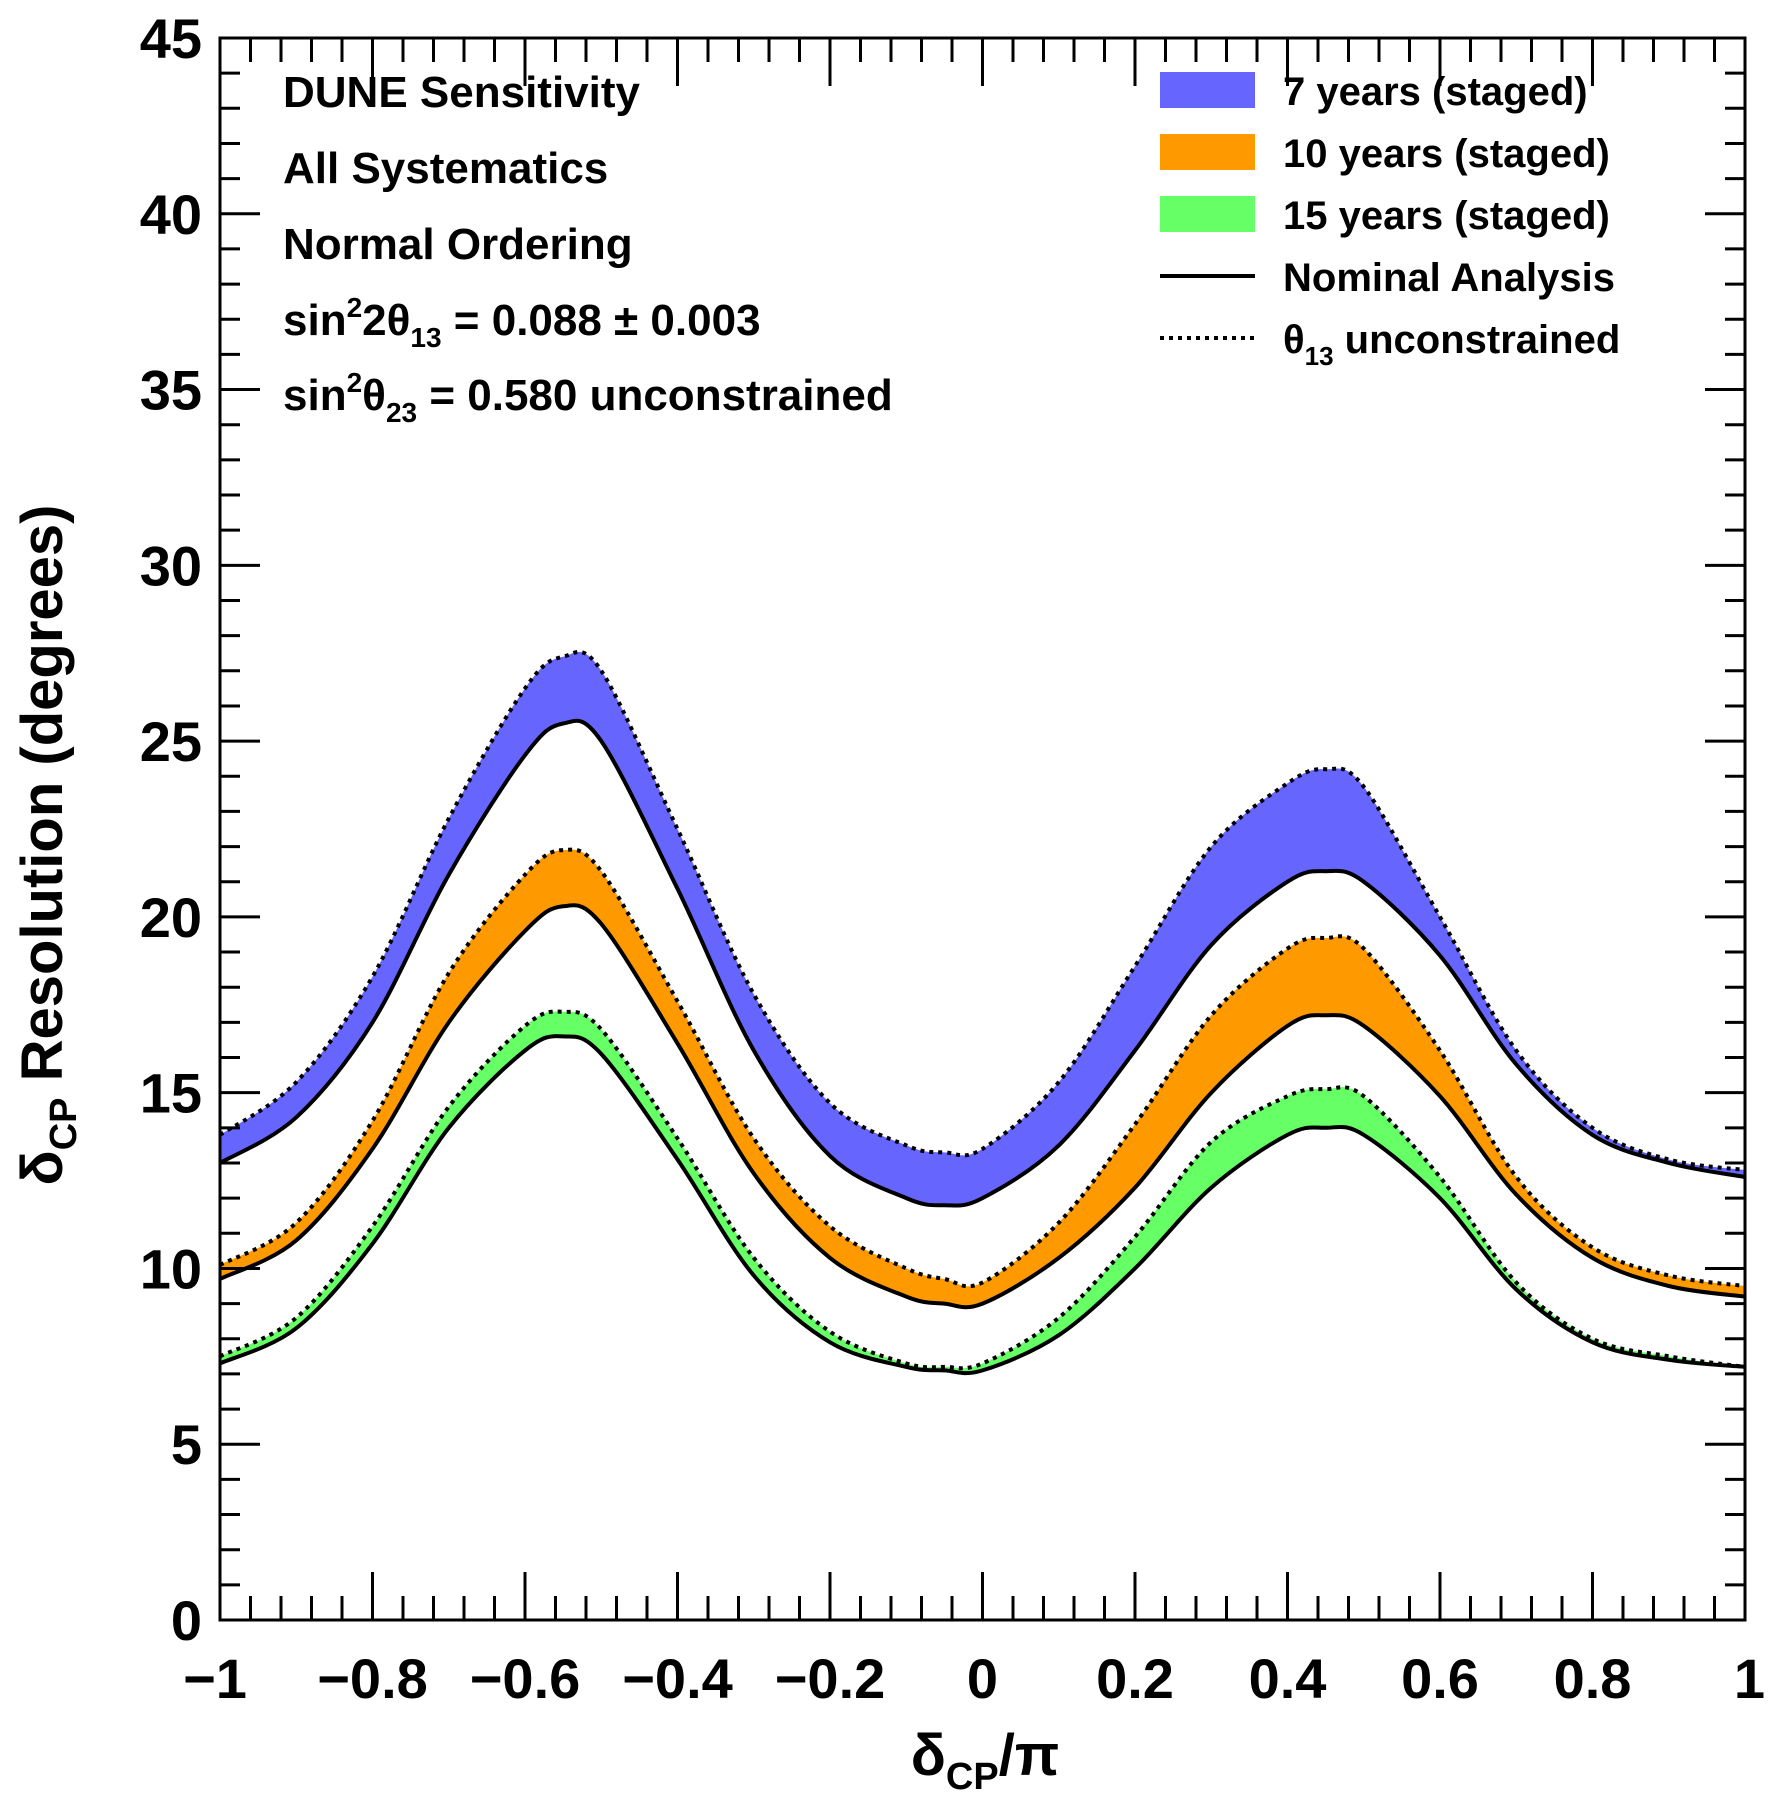 The height and width of the screenshot is (1797, 1768). What do you see at coordinates (171, 565) in the screenshot?
I see `y-tick-label: 30` at bounding box center [171, 565].